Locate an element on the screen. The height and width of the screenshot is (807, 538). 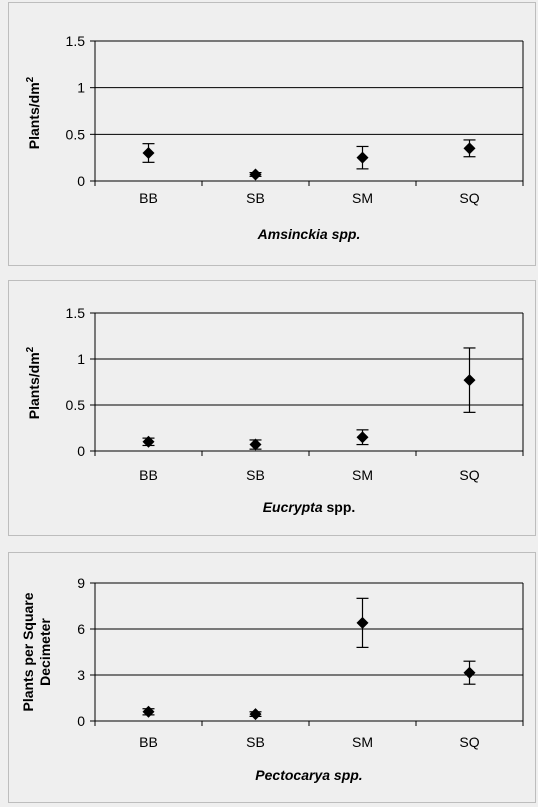
y-axis-label: Plants per SquareDecimeter is located at coordinates (36, 651).